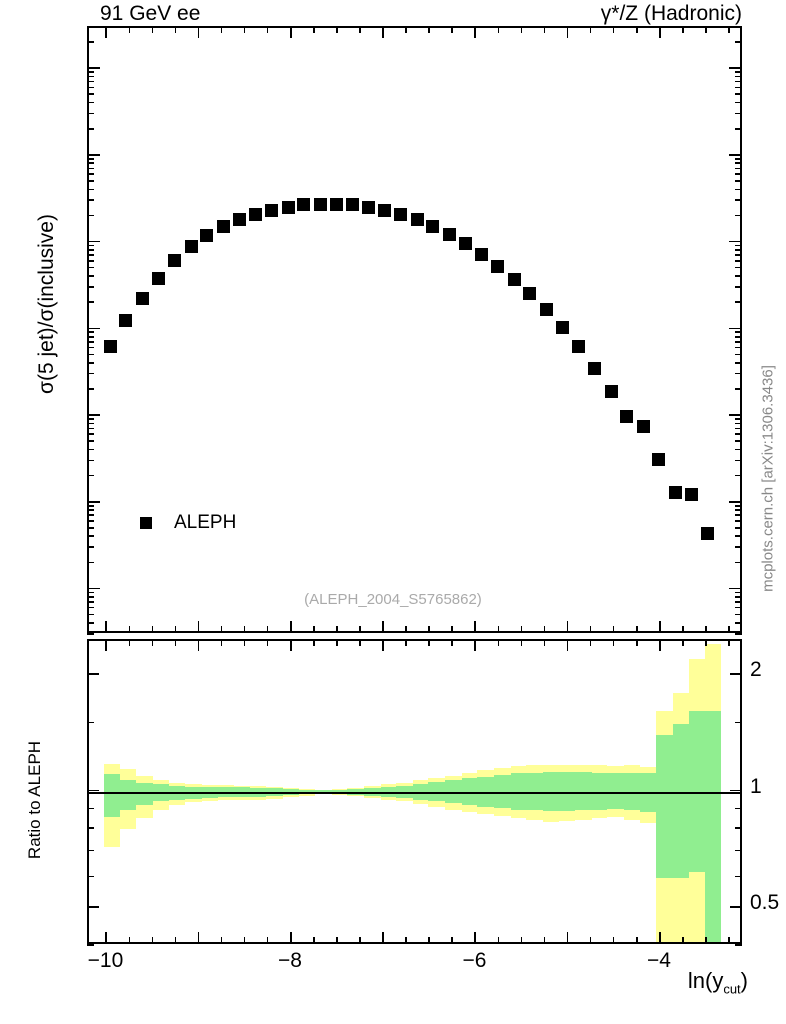 This screenshot has height=1024, width=786. I want to click on analysis-id-watermark: (ALEPH_2004_S5765862), so click(393, 599).